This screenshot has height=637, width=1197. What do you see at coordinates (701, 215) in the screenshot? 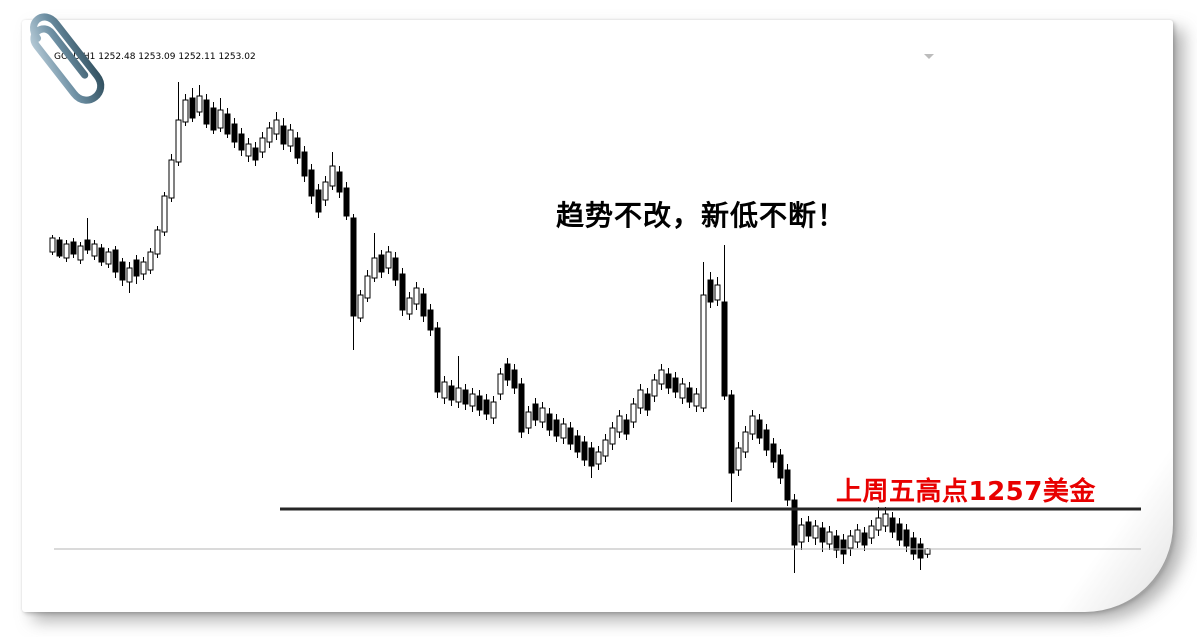
I see `chart-headline: 趋势不改，新低不断！` at bounding box center [701, 215].